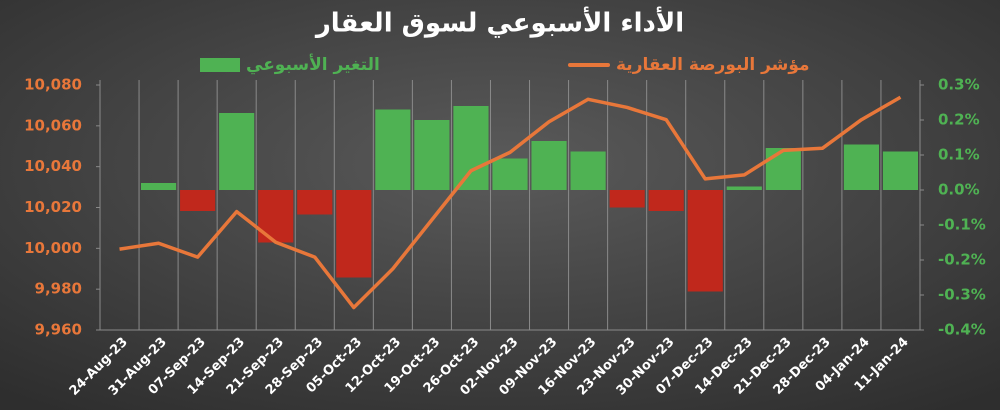 This screenshot has width=1000, height=410. Describe the element at coordinates (962, 260) in the screenshot. I see `y2-tick-label: -0.2%` at that location.